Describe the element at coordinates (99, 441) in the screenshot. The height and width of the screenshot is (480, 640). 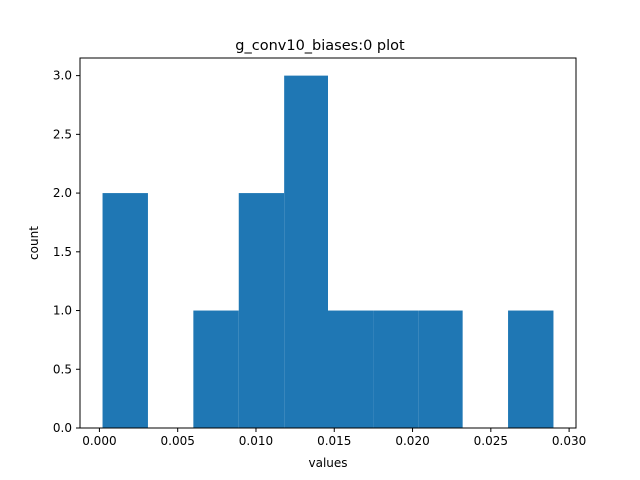
I see `x-tick-label: 0.000` at that location.